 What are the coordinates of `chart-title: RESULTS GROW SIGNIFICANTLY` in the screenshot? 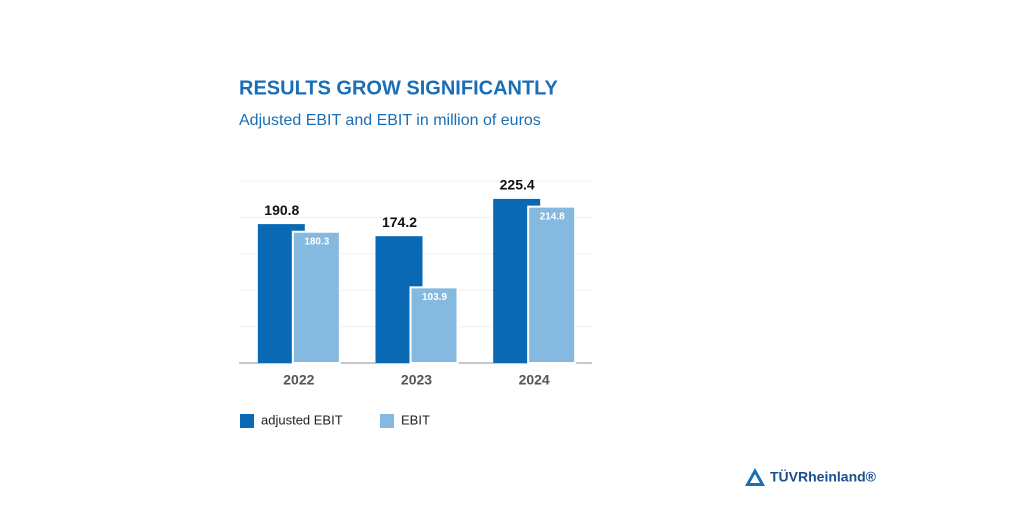 It's located at (399, 88).